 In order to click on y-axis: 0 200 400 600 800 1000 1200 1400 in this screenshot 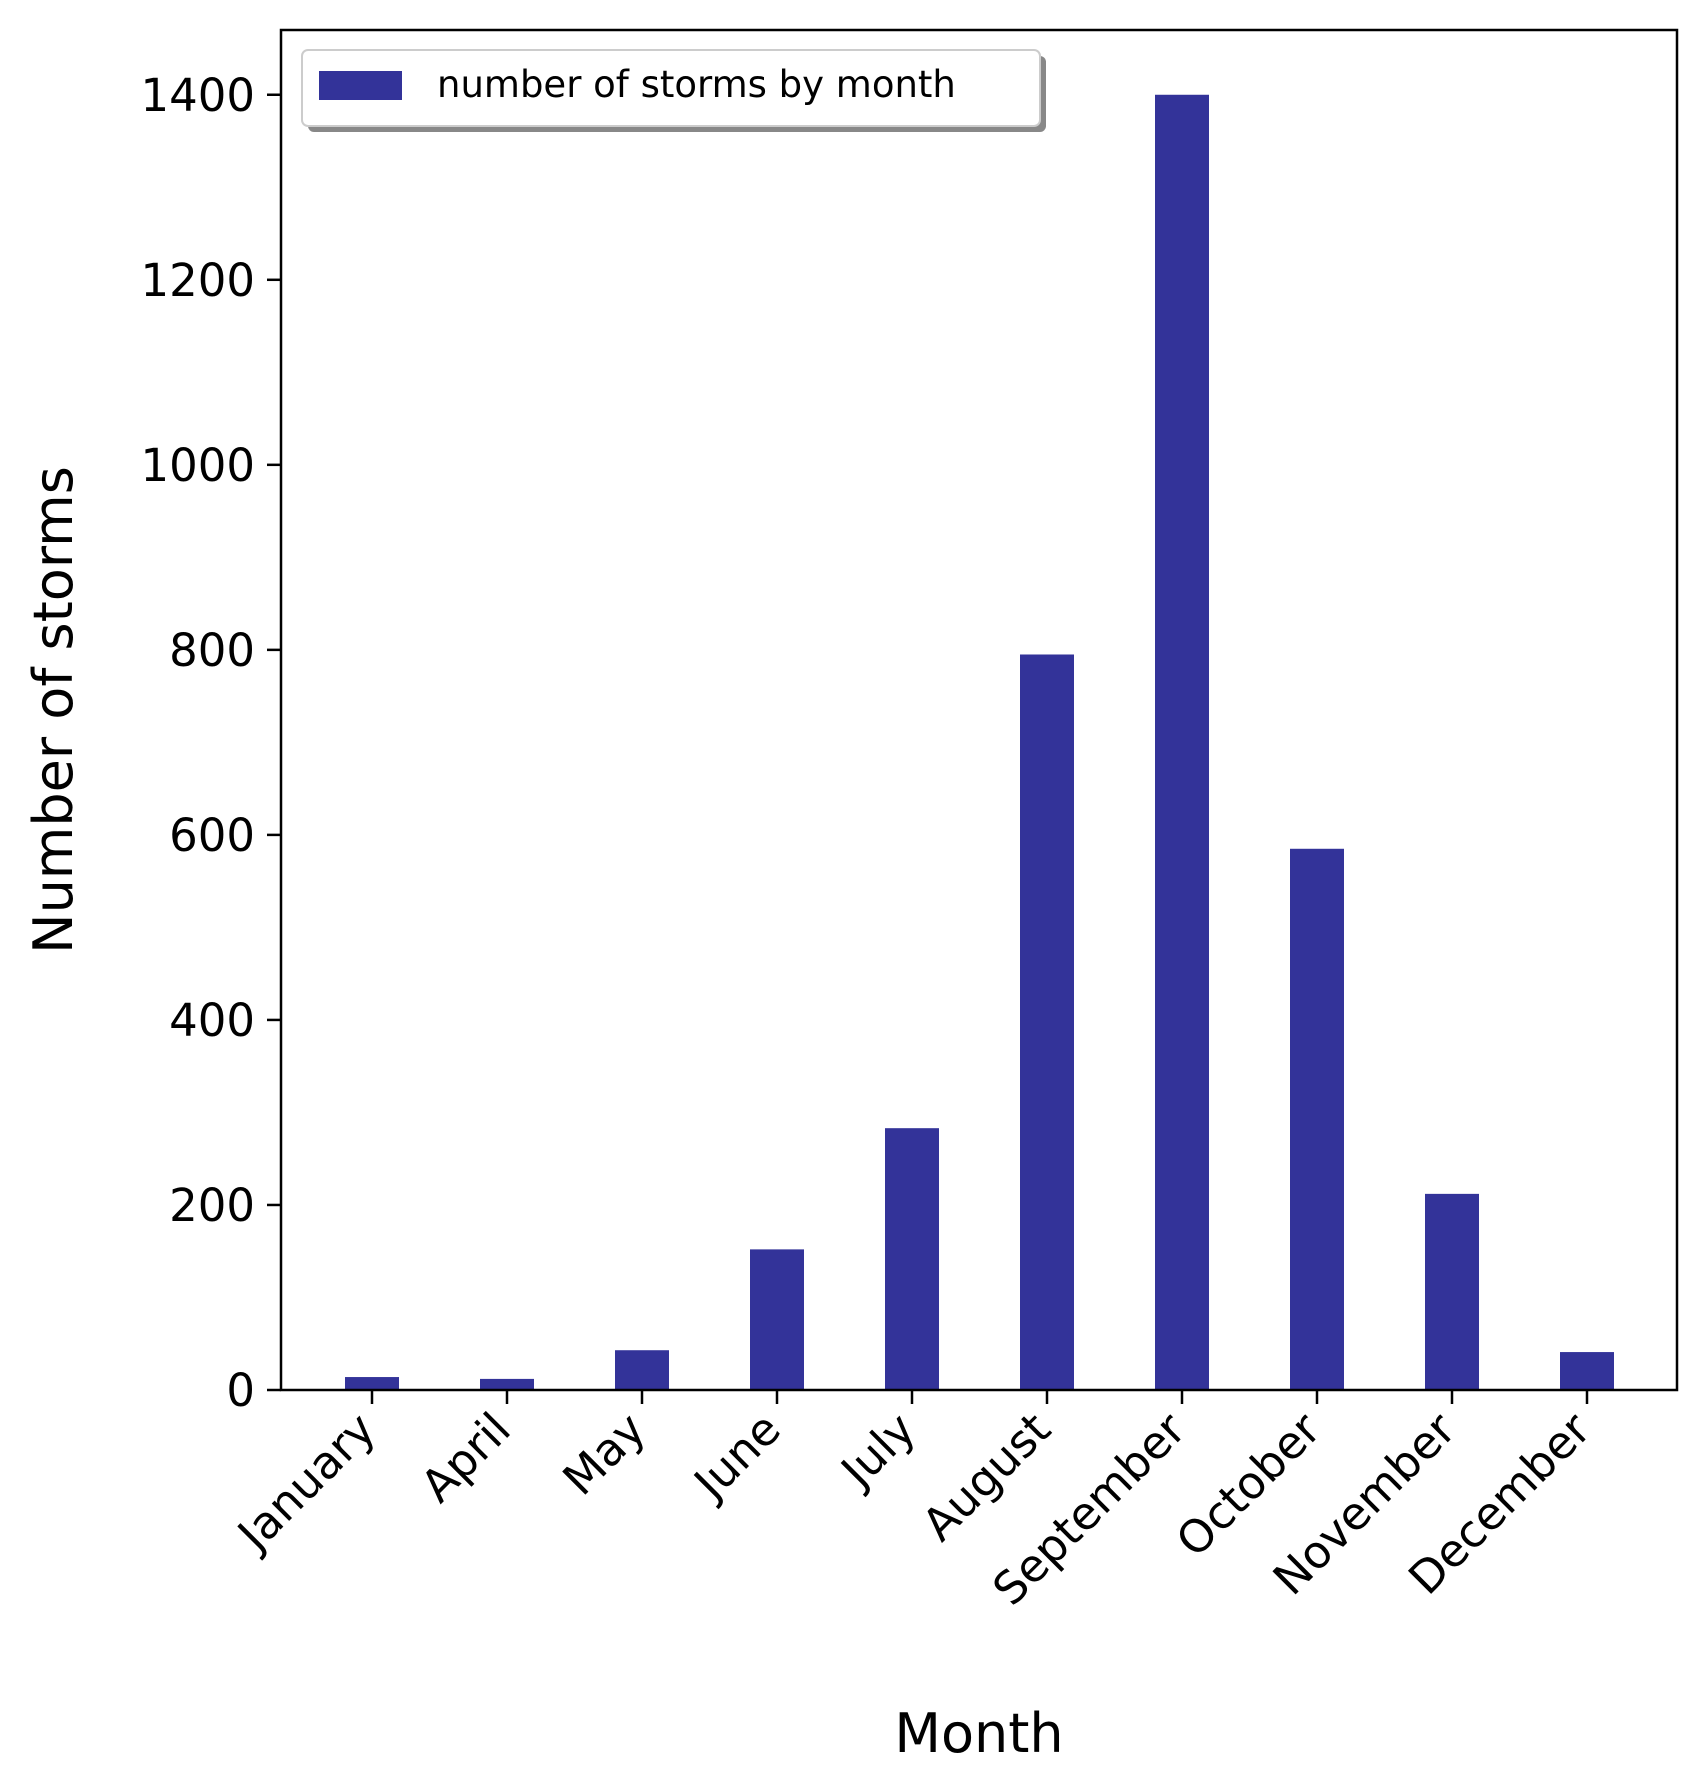, I will do `click(210, 743)`.